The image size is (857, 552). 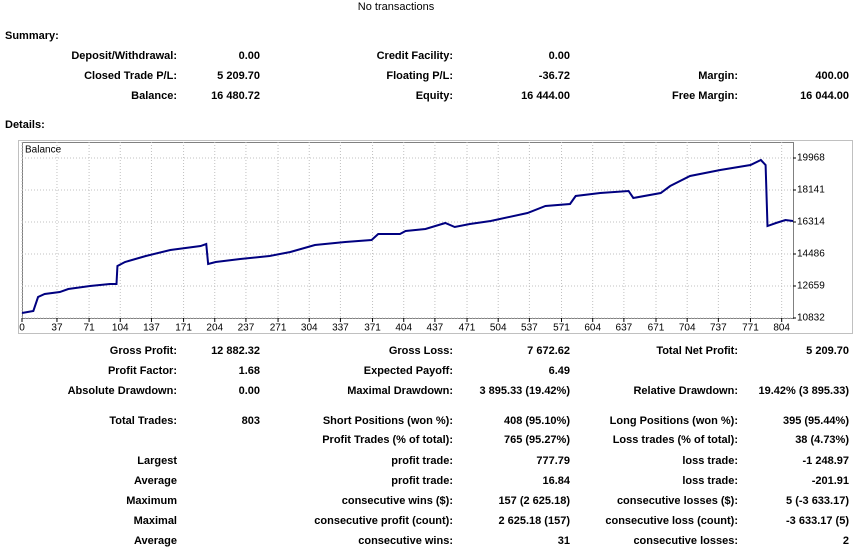 What do you see at coordinates (142, 371) in the screenshot?
I see `label: Profit Factor:` at bounding box center [142, 371].